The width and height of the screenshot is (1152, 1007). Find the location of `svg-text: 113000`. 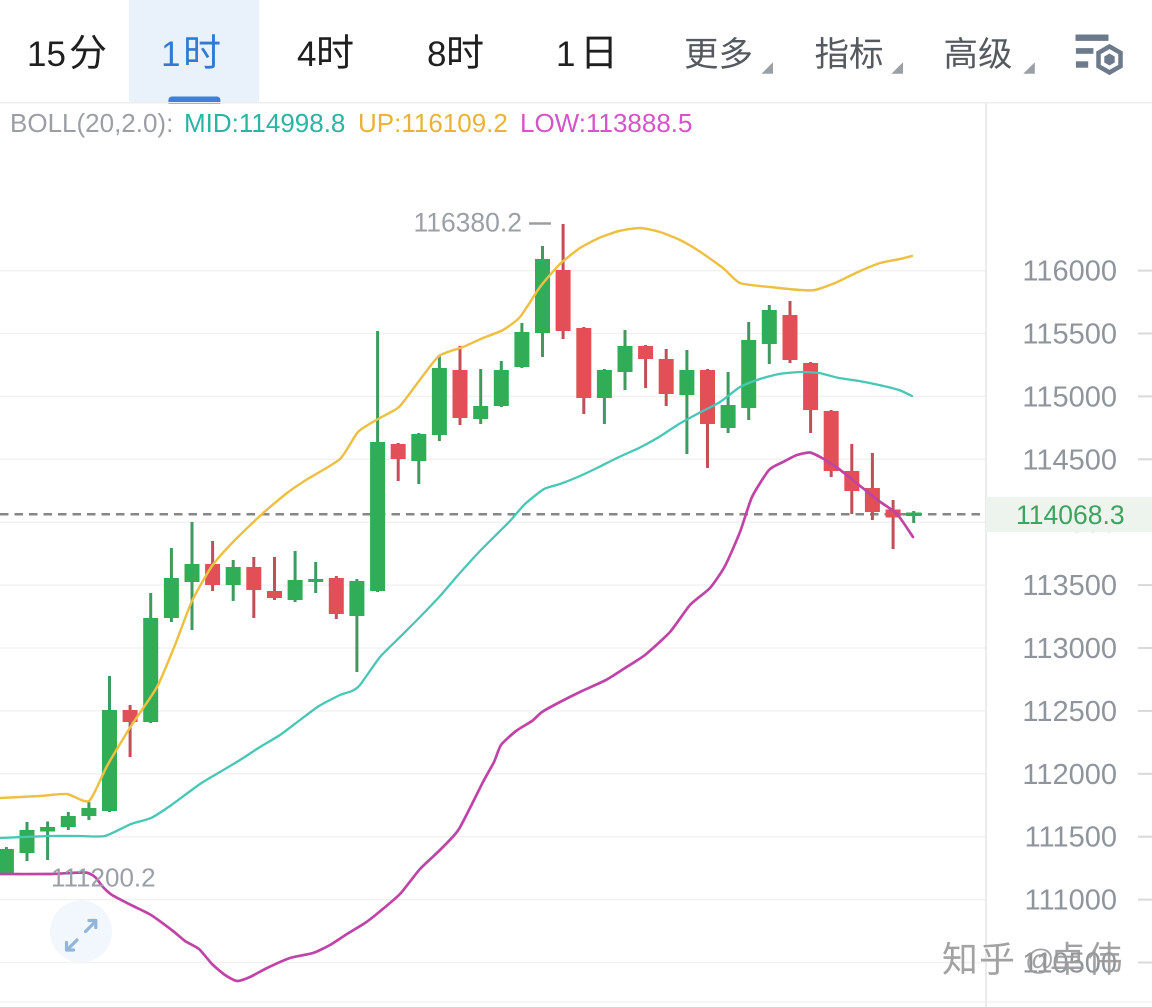

svg-text: 113000 is located at coordinates (1069, 649).